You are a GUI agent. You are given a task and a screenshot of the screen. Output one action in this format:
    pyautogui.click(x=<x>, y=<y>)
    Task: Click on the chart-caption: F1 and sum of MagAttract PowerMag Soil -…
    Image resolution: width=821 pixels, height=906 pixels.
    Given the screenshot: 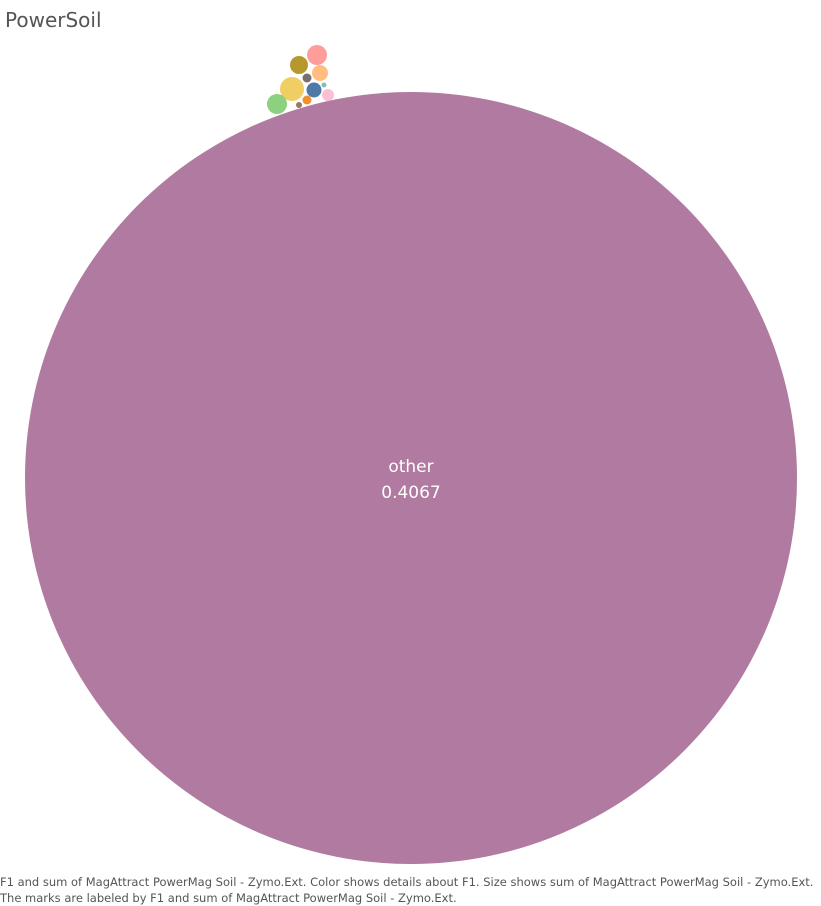 What is the action you would take?
    pyautogui.click(x=410, y=890)
    